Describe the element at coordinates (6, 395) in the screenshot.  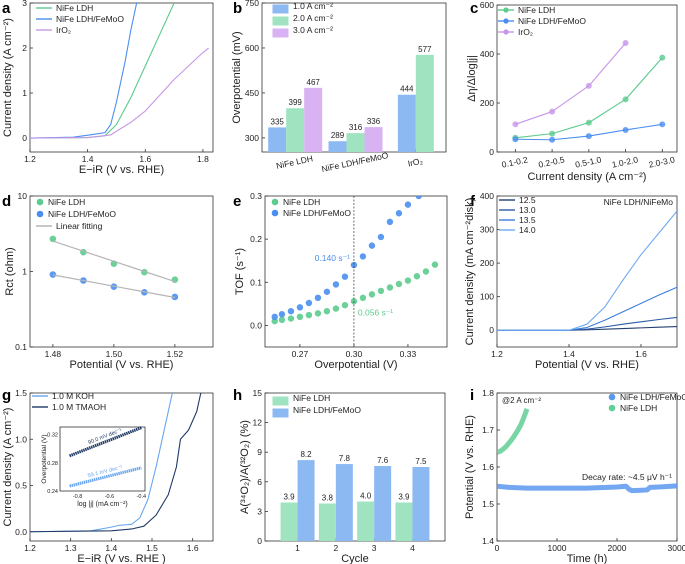
I see `panel-label-g: g` at that location.